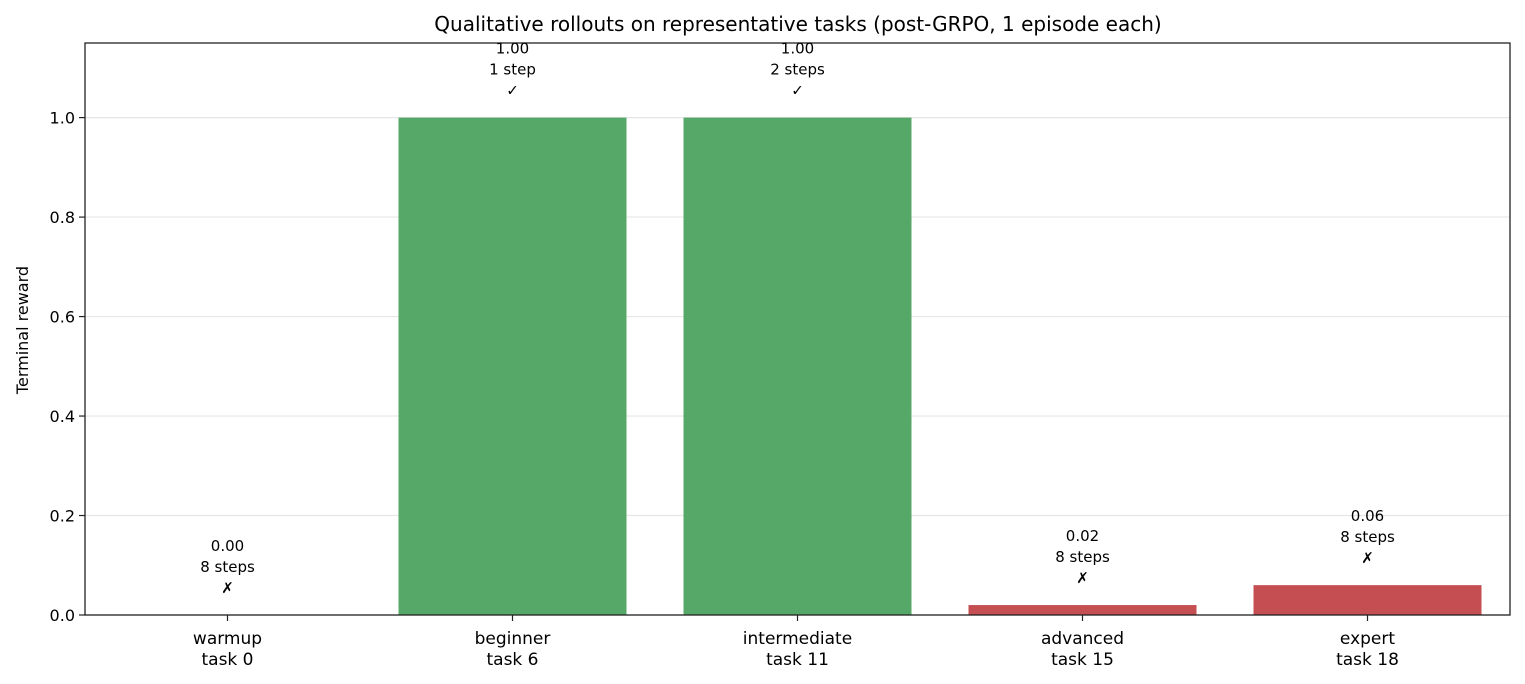 Image resolution: width=1525 pixels, height=684 pixels. What do you see at coordinates (62, 317) in the screenshot?
I see `y-tick-label: 0.6` at bounding box center [62, 317].